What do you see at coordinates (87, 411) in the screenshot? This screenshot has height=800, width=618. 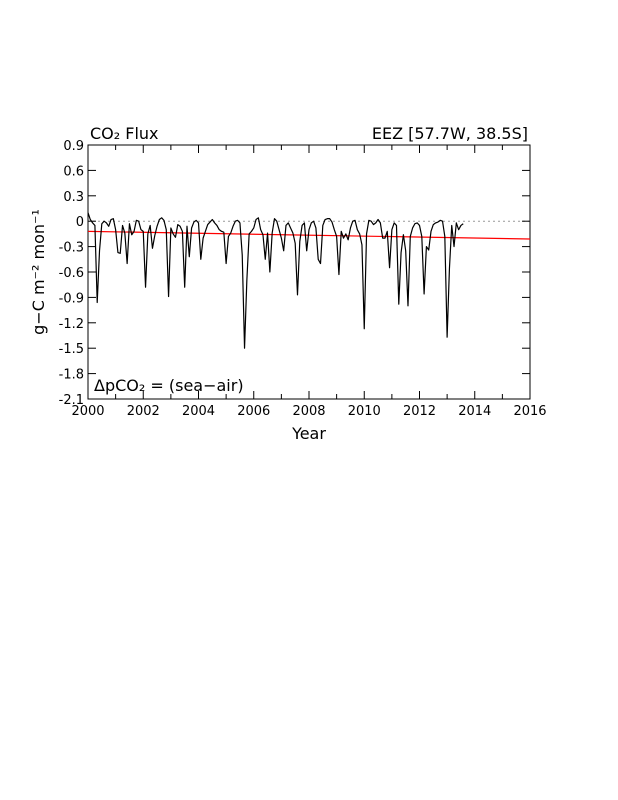 I see `x-tick-label: 2000` at bounding box center [87, 411].